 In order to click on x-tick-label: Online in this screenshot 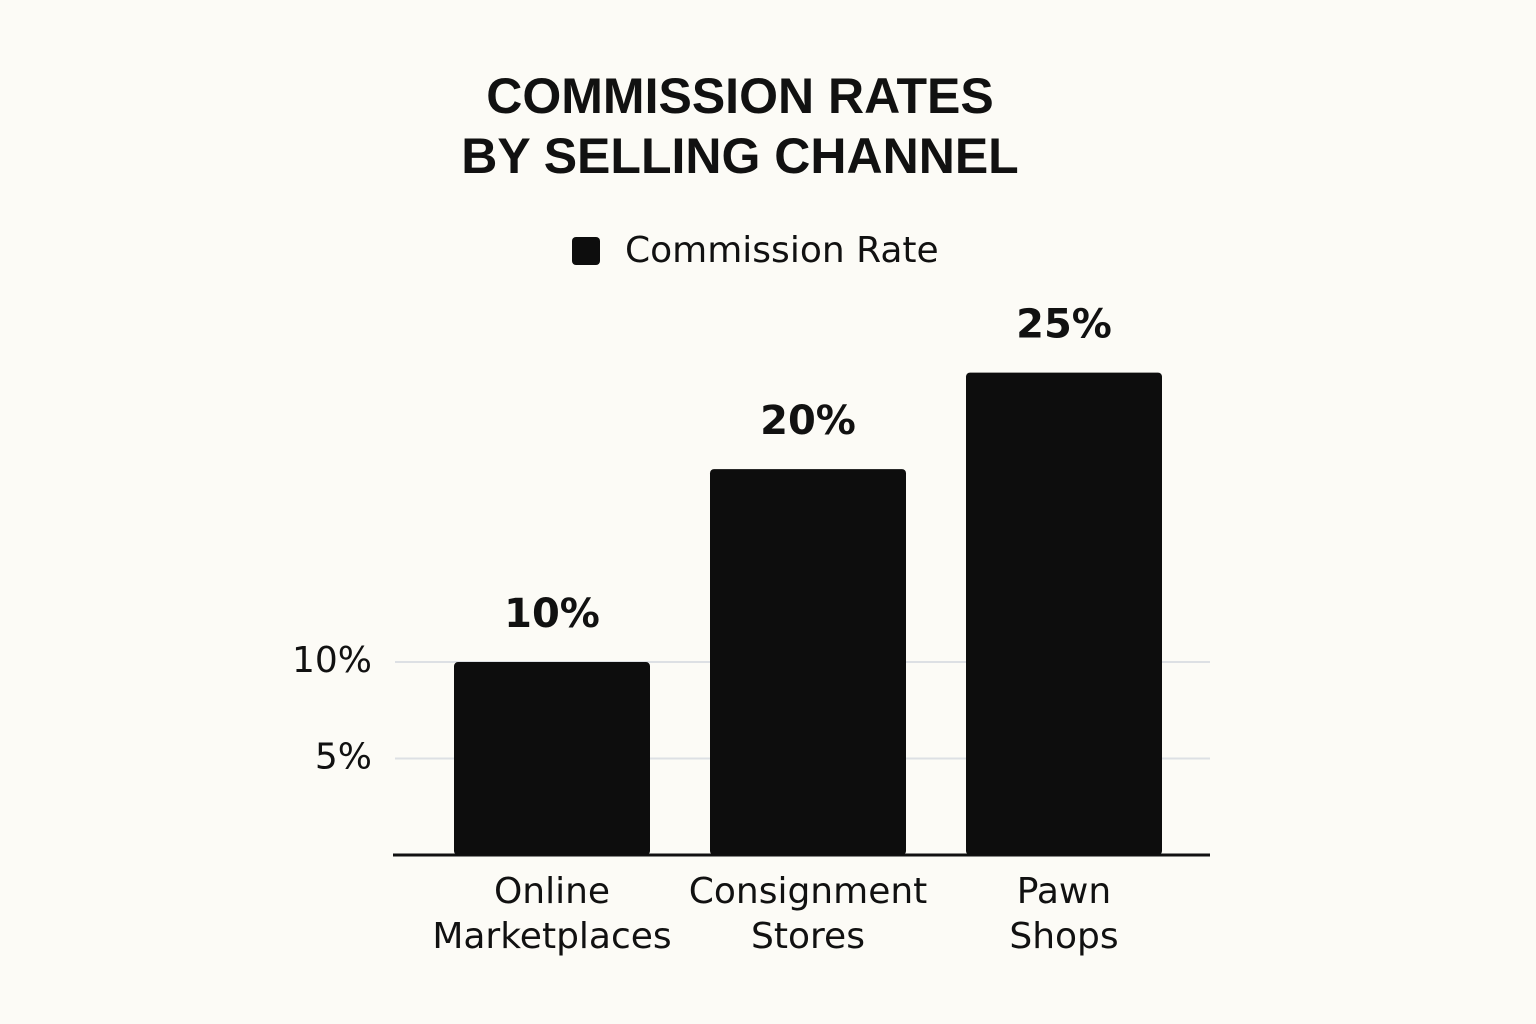, I will do `click(552, 891)`.